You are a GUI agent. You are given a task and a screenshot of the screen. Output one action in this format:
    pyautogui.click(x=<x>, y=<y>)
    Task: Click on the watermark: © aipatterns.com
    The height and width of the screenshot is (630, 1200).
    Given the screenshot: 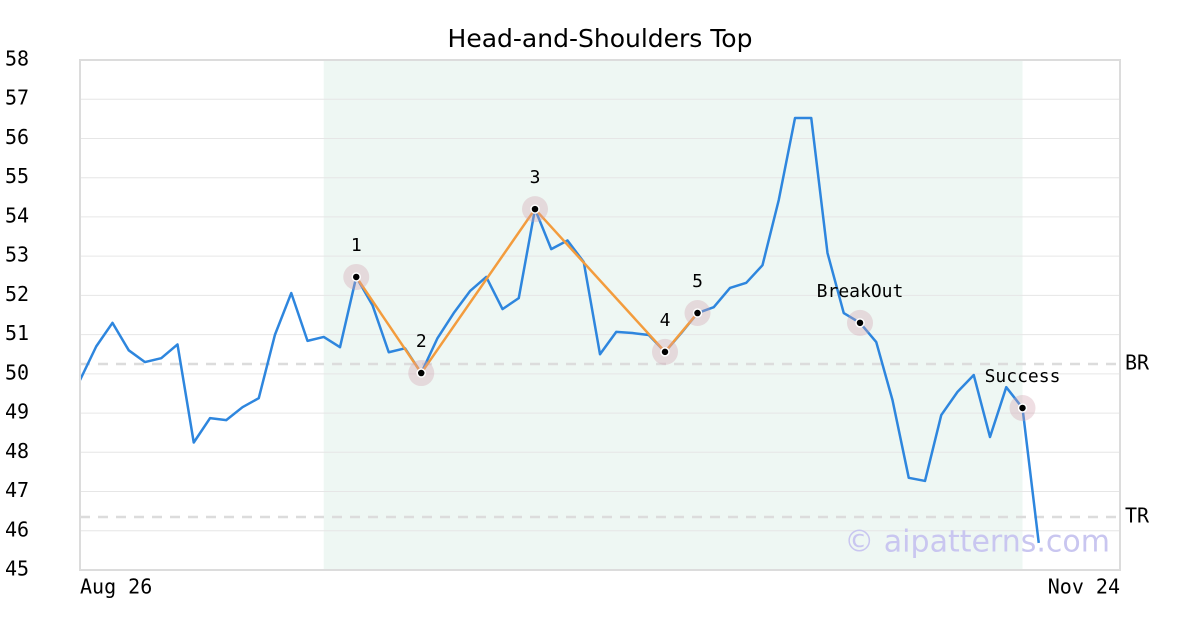 What is the action you would take?
    pyautogui.click(x=977, y=542)
    